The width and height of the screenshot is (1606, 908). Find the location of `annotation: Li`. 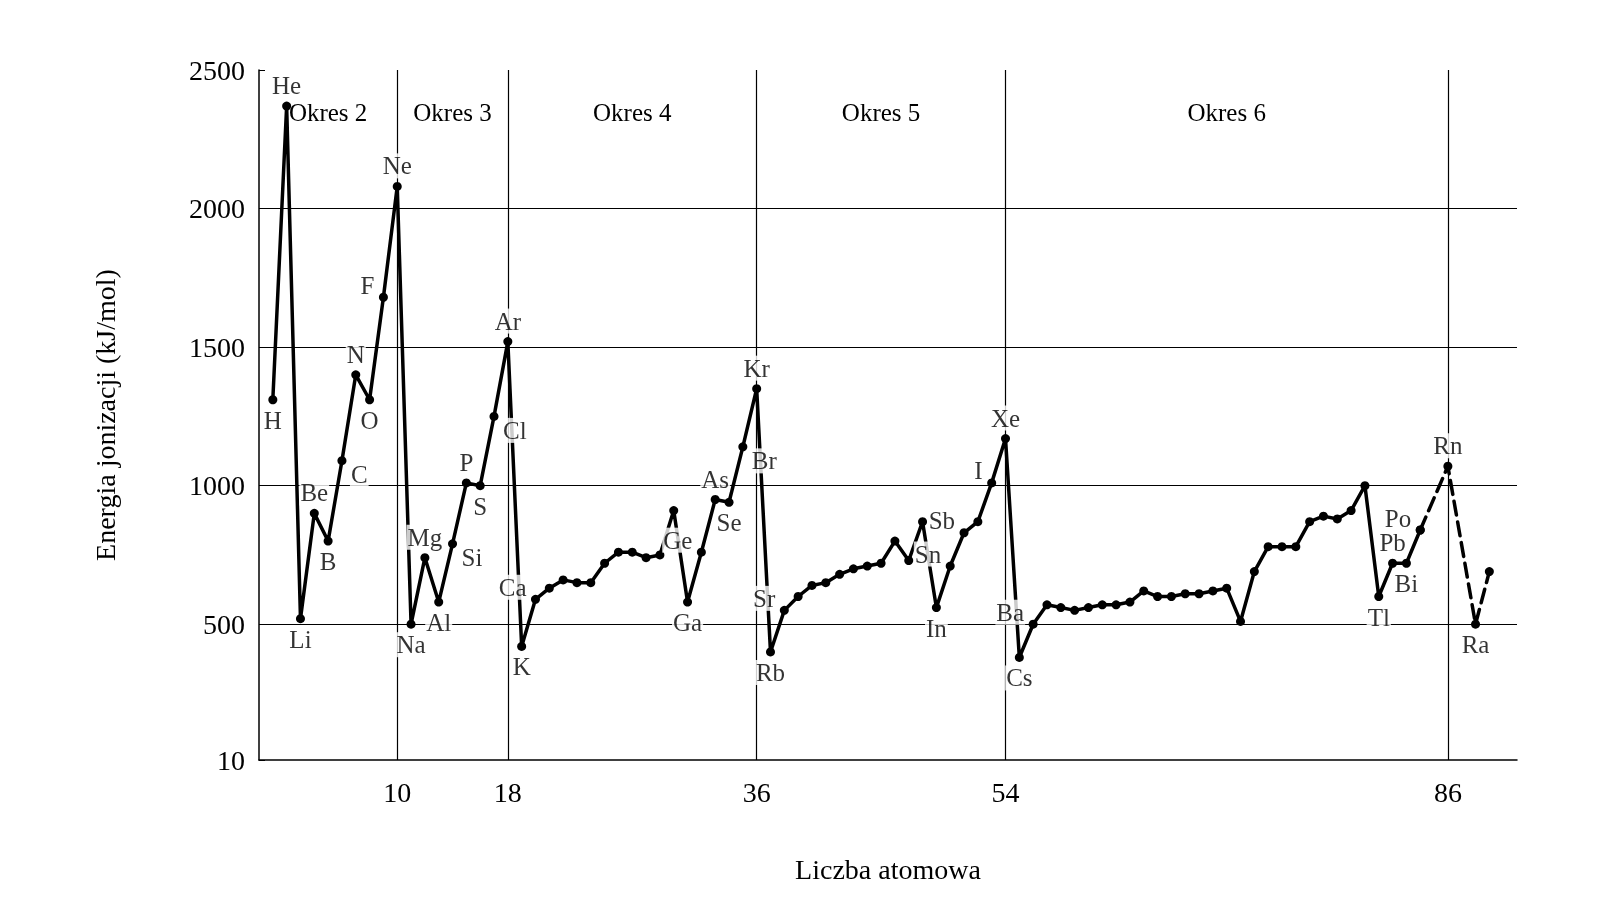

annotation: Li is located at coordinates (300, 639).